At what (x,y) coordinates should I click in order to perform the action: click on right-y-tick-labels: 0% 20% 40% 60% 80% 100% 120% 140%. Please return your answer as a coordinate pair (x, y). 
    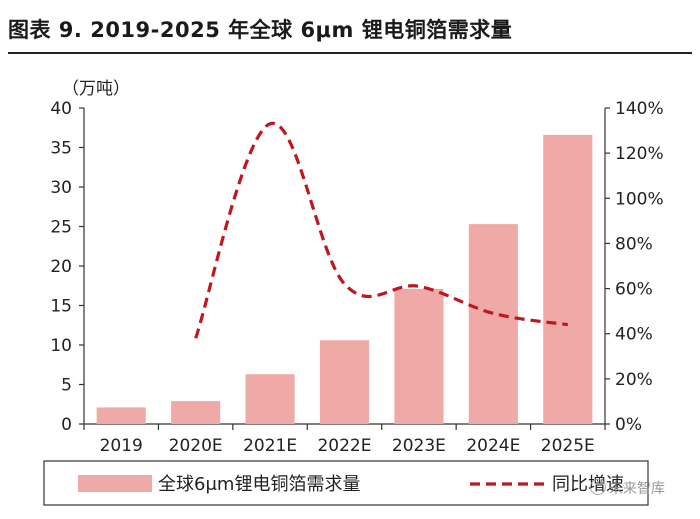
    Looking at the image, I should click on (639, 267).